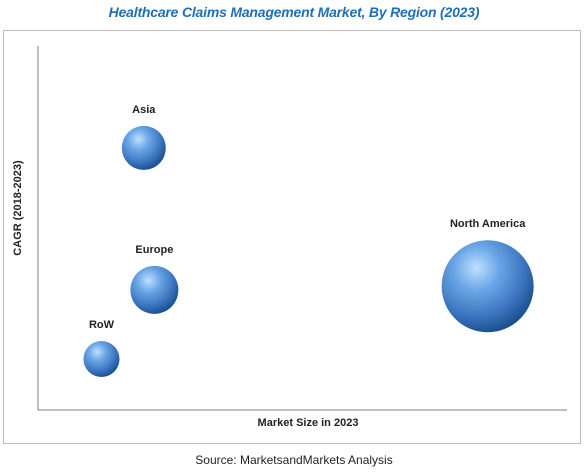 The image size is (588, 473). What do you see at coordinates (308, 423) in the screenshot?
I see `x-axis-label: Market Size in 2023` at bounding box center [308, 423].